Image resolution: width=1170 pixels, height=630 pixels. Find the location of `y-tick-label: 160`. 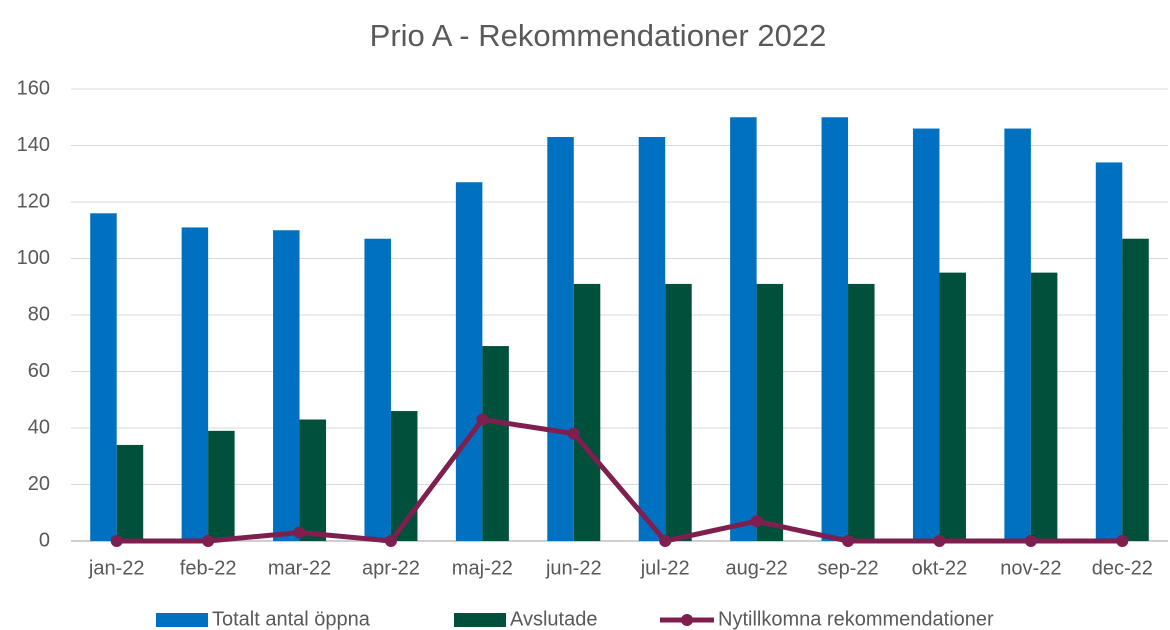

y-tick-label: 160 is located at coordinates (33, 88).